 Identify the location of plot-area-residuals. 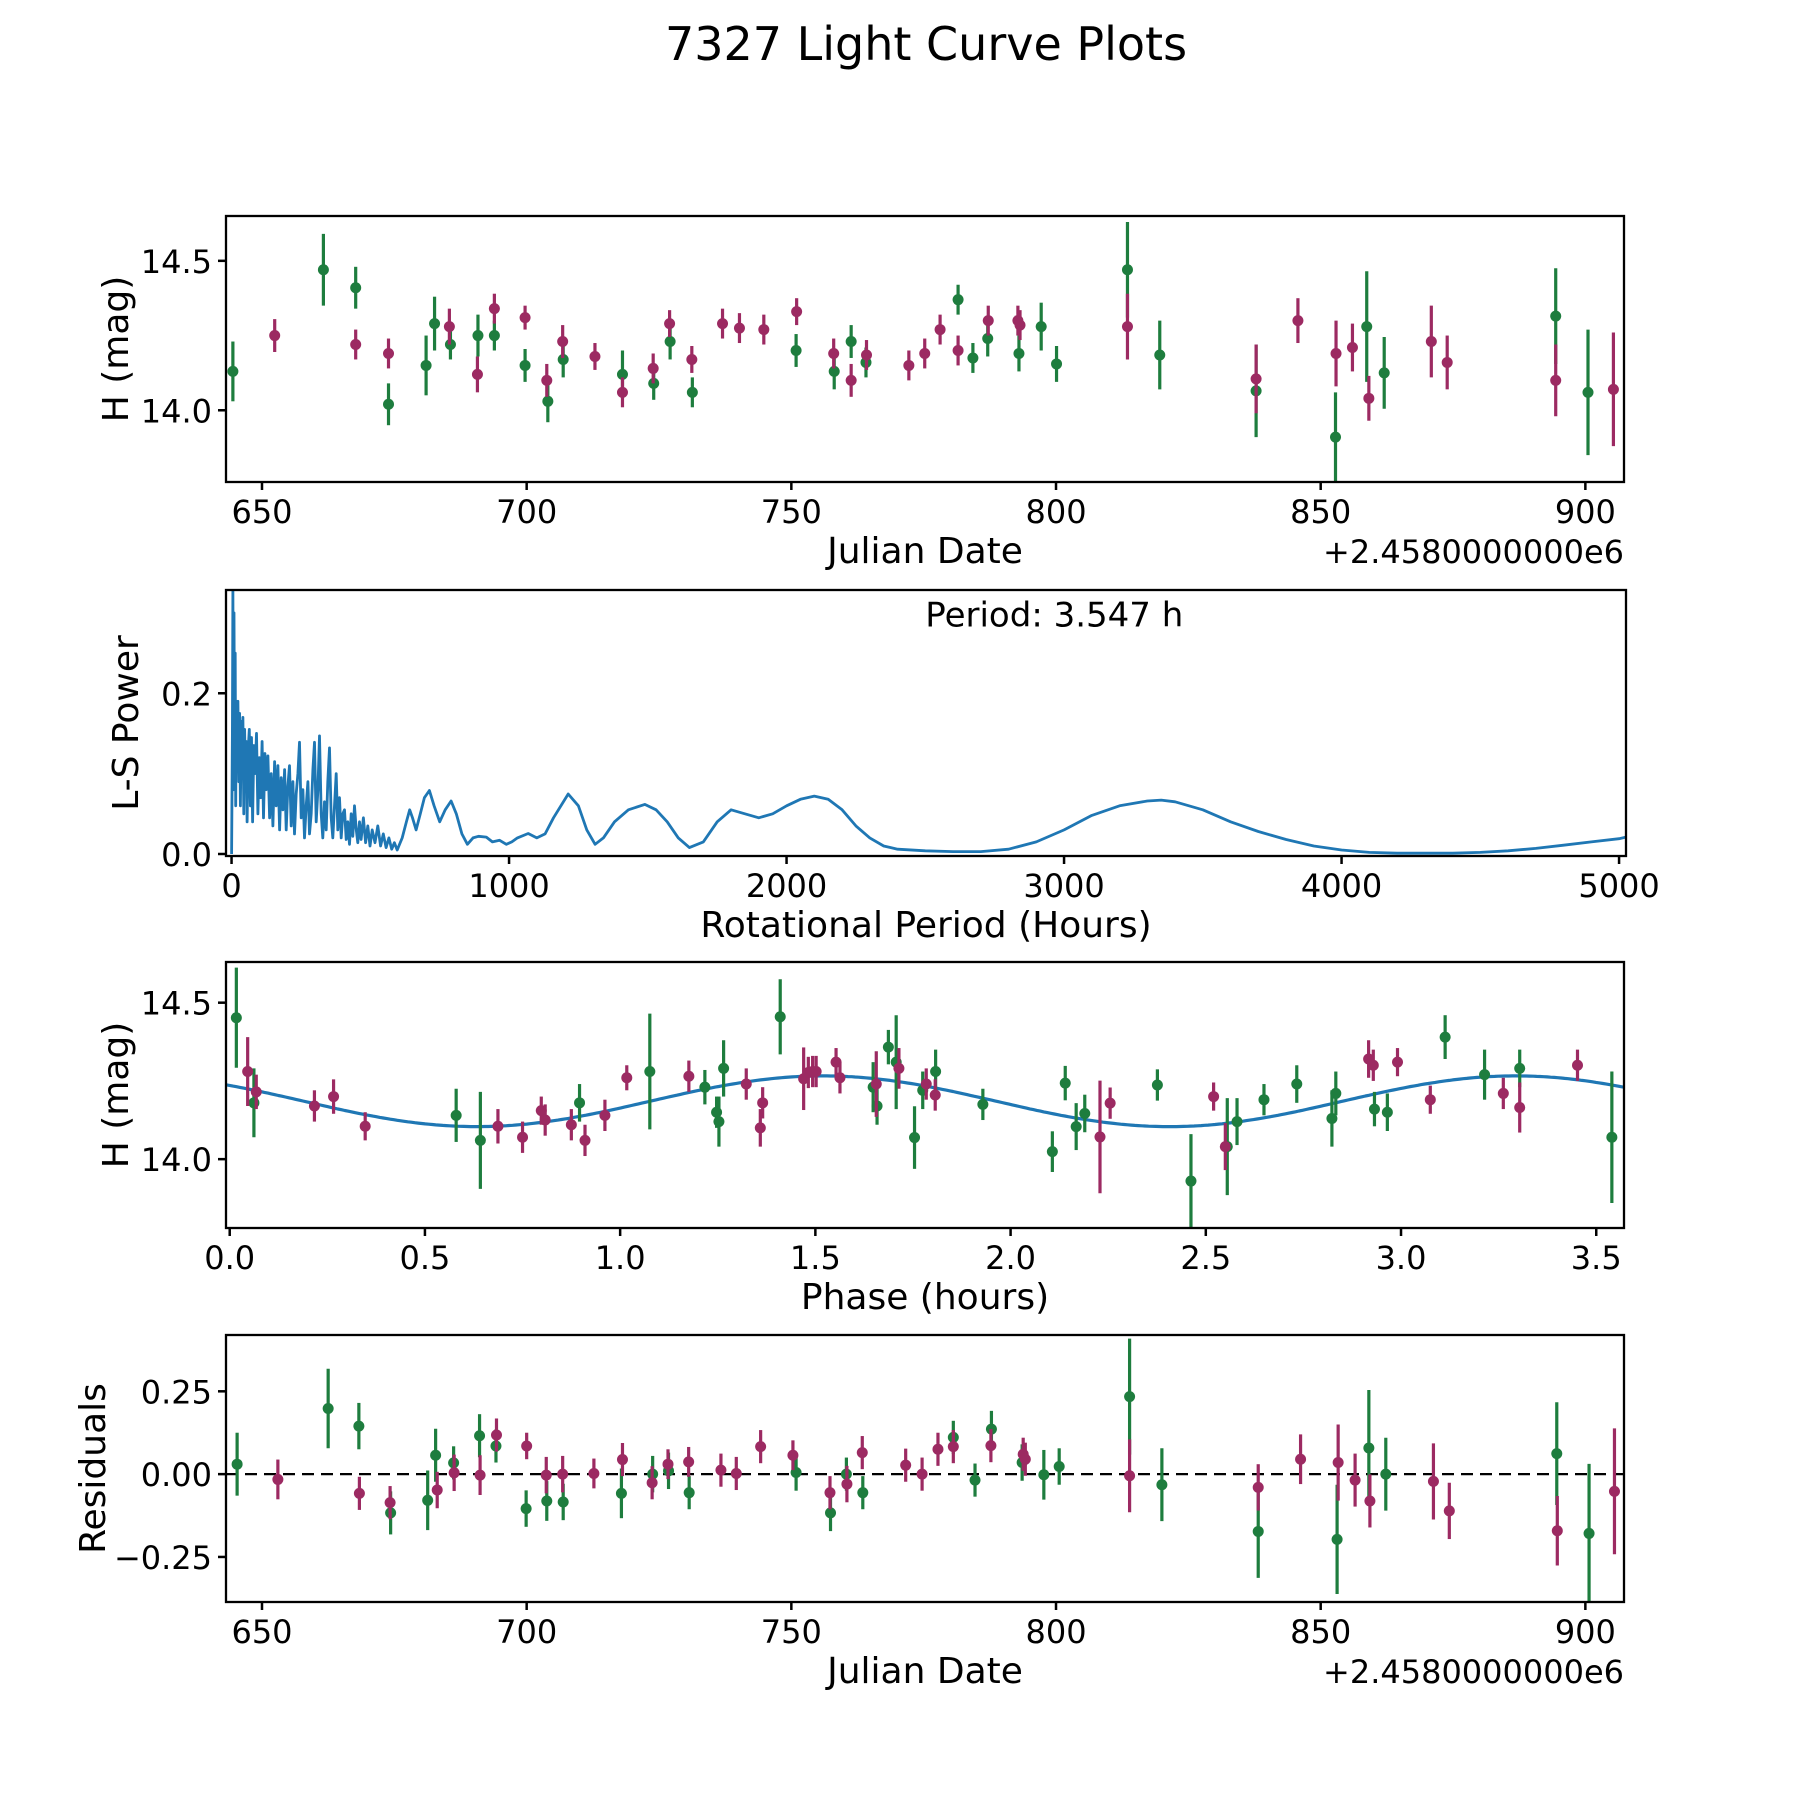
(925, 1470).